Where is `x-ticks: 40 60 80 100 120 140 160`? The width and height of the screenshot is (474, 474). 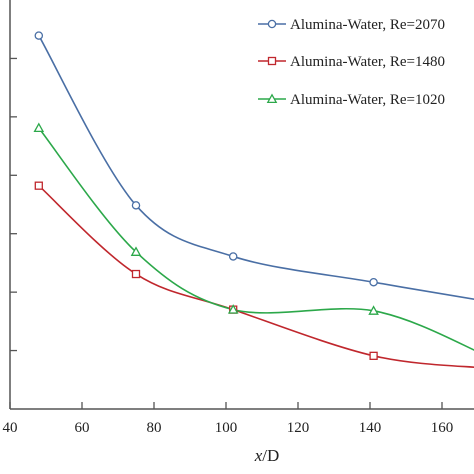 x-ticks: 40 60 80 100 120 140 160 is located at coordinates (228, 419).